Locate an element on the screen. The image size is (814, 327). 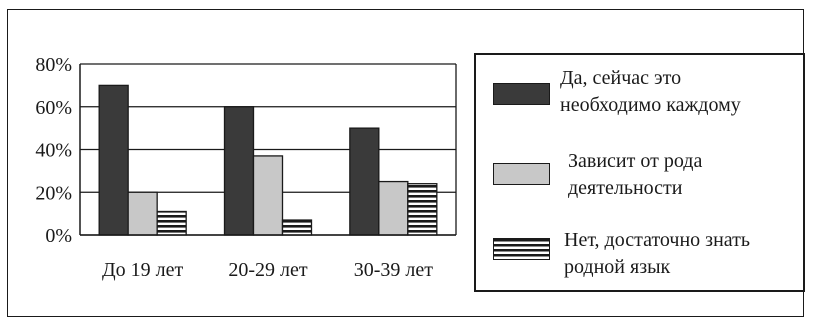
x-category-labels: До 19 лет 20-29 лет 30-39 лет is located at coordinates (267, 270).